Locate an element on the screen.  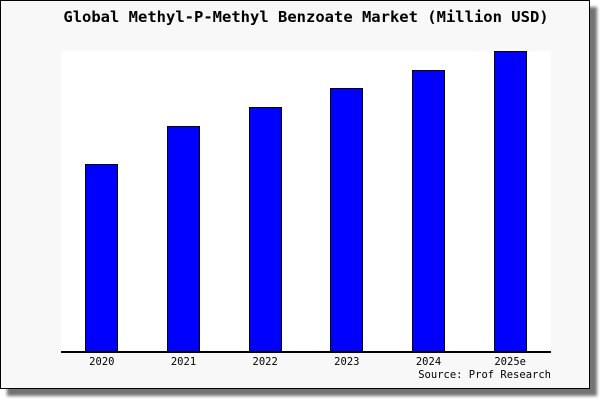
x-tick-label-2022: 2022 is located at coordinates (265, 362).